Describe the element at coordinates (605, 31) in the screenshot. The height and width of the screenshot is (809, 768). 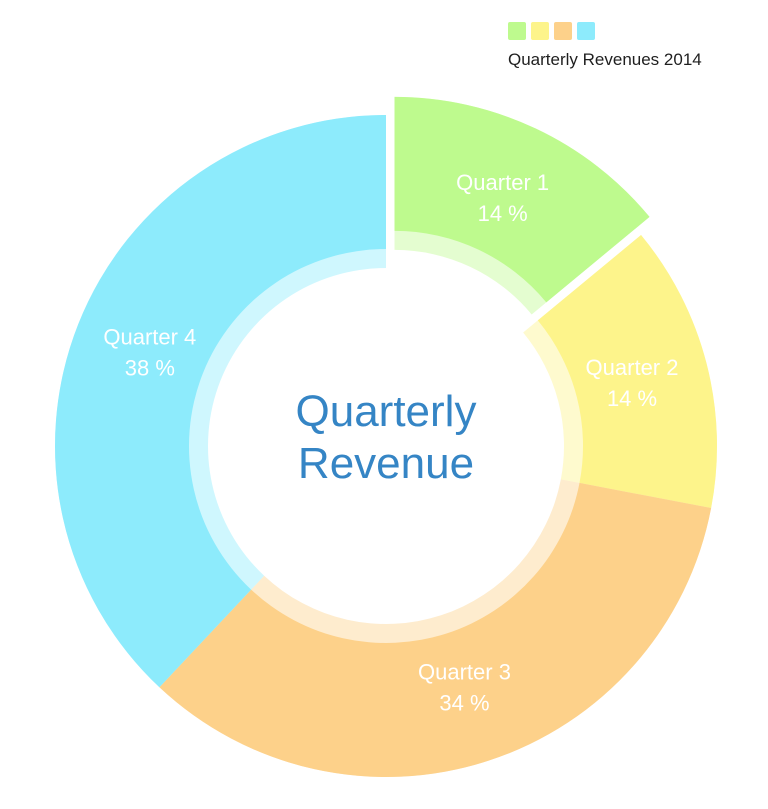
I see `legend-swatches` at that location.